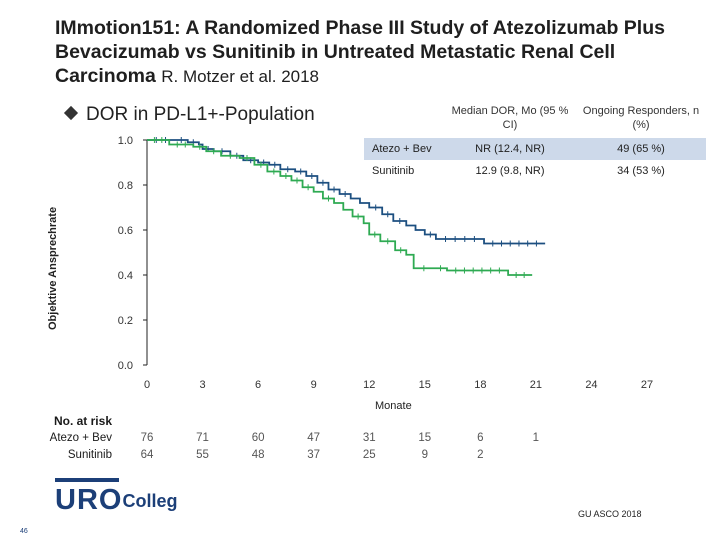 This screenshot has height=540, width=720. Describe the element at coordinates (425, 385) in the screenshot. I see `x-tick-label: 15` at that location.